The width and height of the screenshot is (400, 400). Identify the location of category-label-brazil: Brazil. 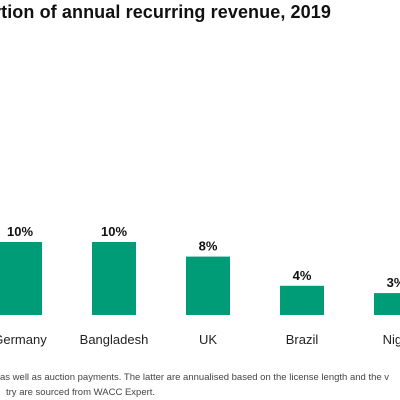
(302, 339).